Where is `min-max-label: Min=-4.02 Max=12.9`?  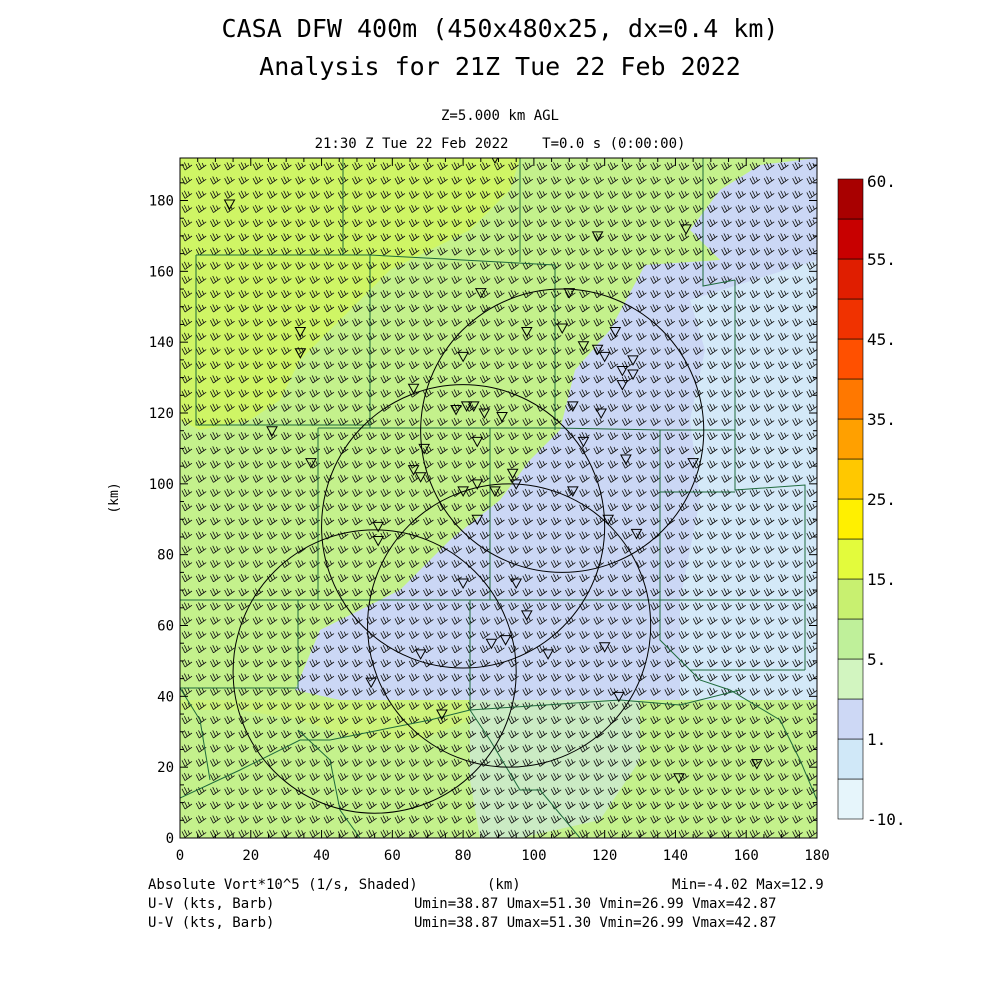
min-max-label: Min=-4.02 Max=12.9 is located at coordinates (748, 885).